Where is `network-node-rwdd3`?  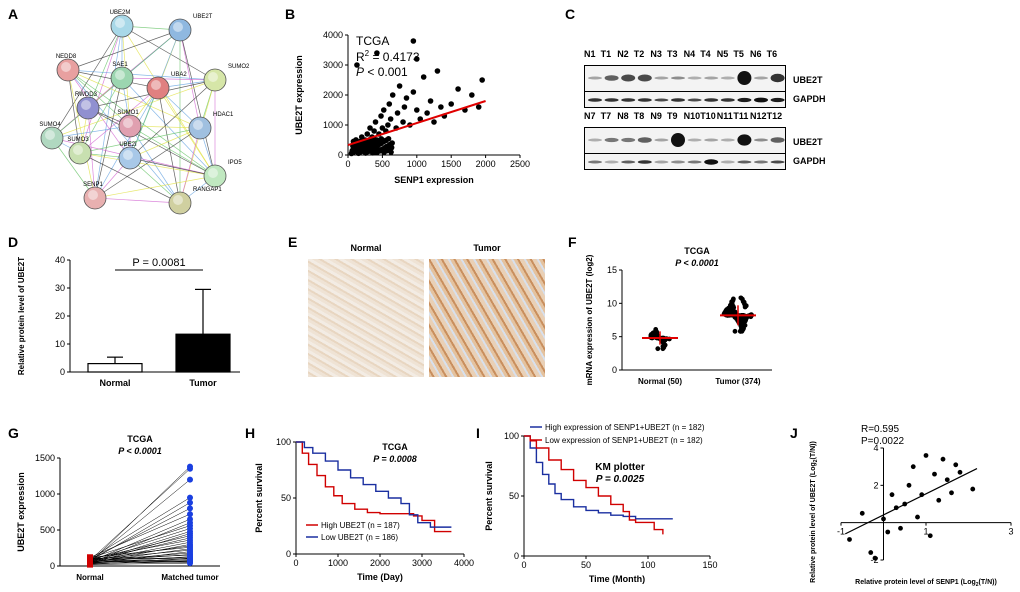
network-node-rwdd3 is located at coordinates (88, 108).